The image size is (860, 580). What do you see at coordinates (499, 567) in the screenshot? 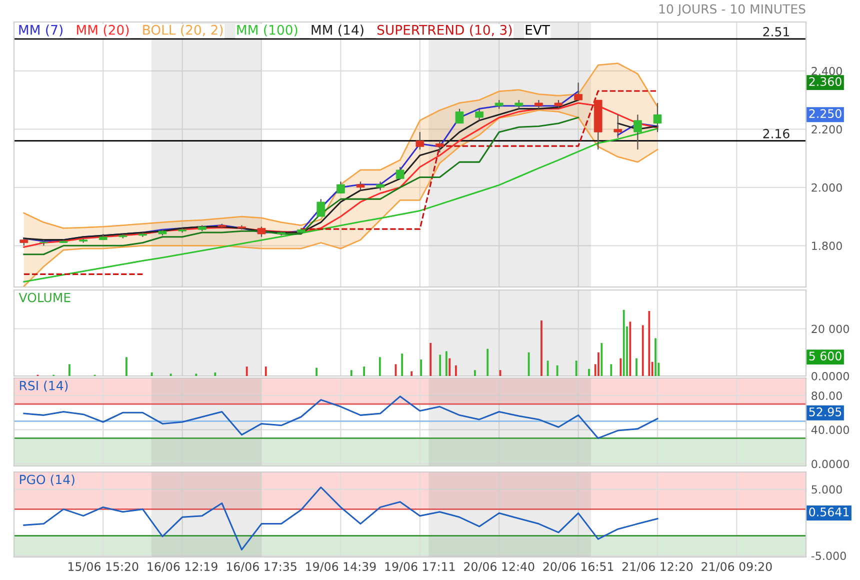
I see `x-tick-label: 20/06 12:40` at bounding box center [499, 567].